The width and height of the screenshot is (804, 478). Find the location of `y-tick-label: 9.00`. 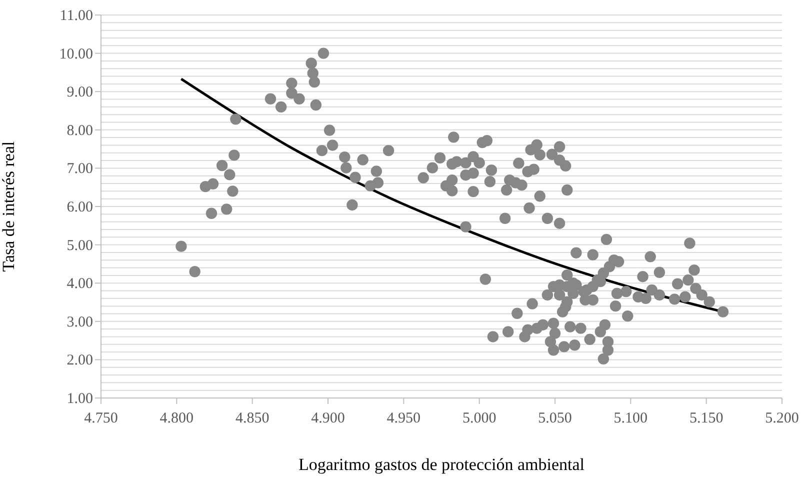

y-tick-label: 9.00 is located at coordinates (79, 92).